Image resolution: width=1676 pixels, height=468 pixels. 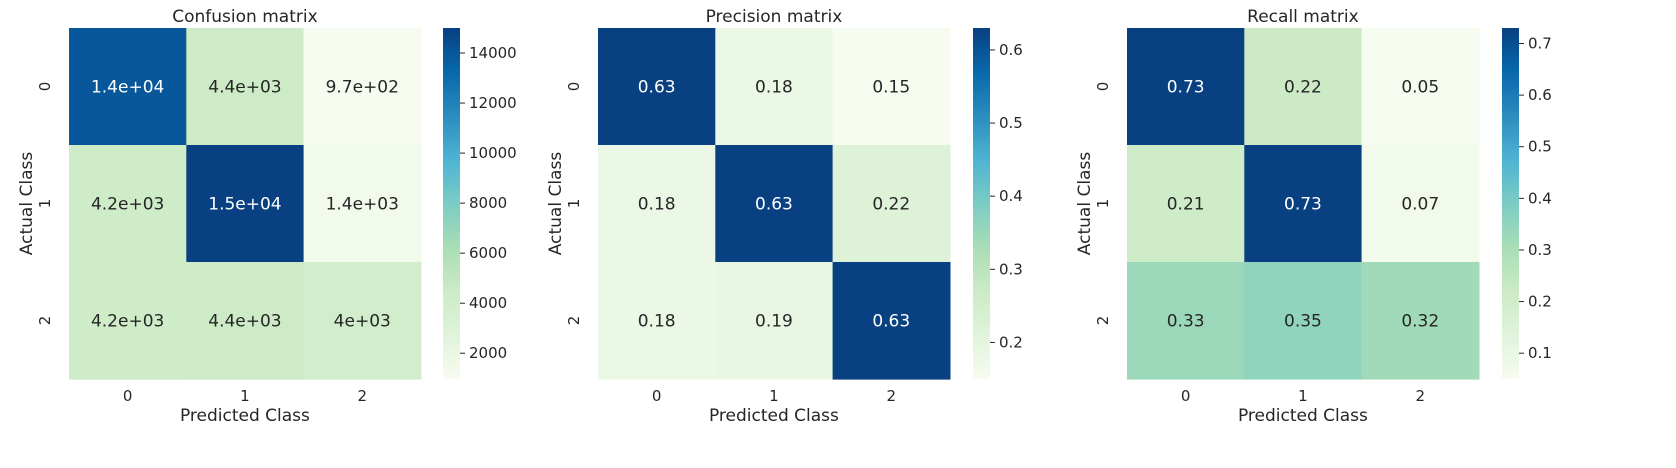 I want to click on colorbar-tick-label: 6000, so click(x=488, y=253).